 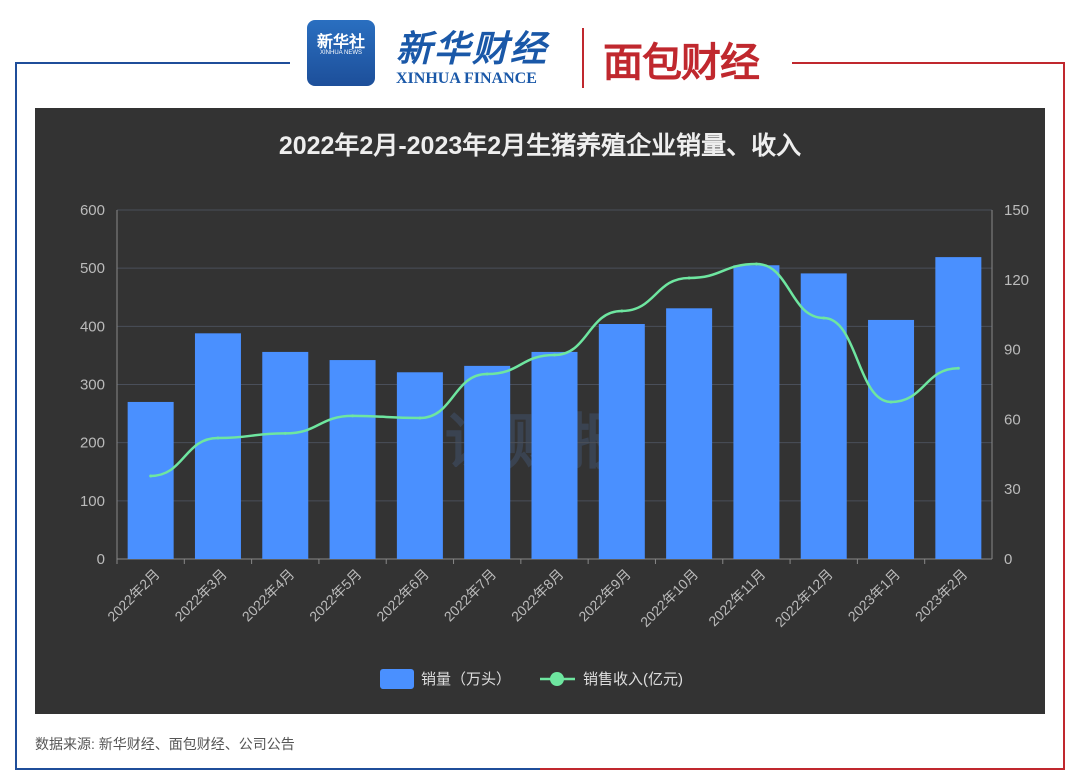 I want to click on frame-bottom-left, so click(x=285, y=769).